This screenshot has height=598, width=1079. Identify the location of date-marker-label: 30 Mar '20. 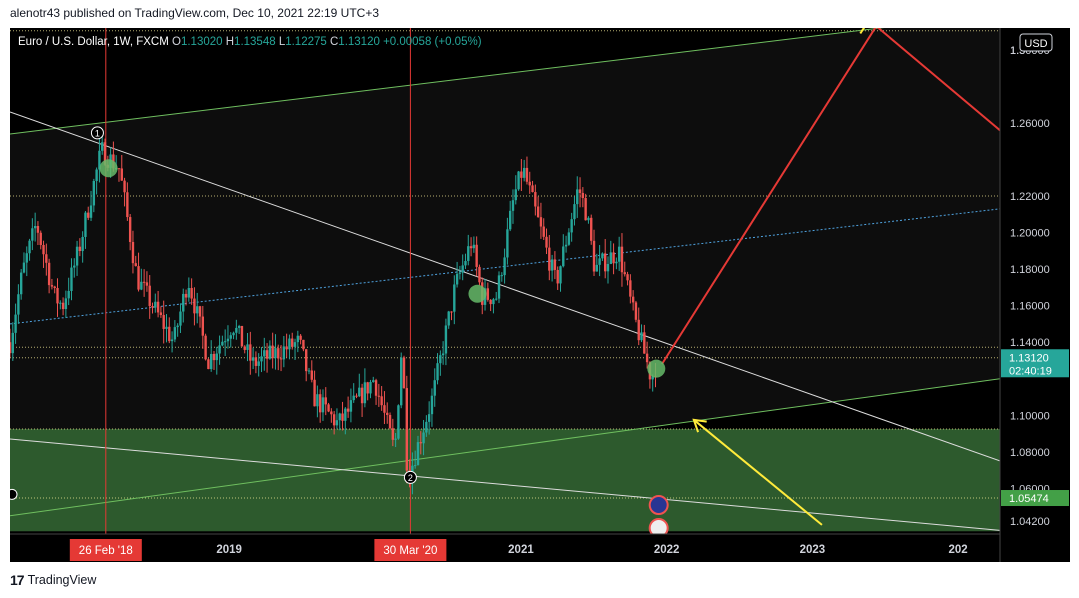
(410, 551).